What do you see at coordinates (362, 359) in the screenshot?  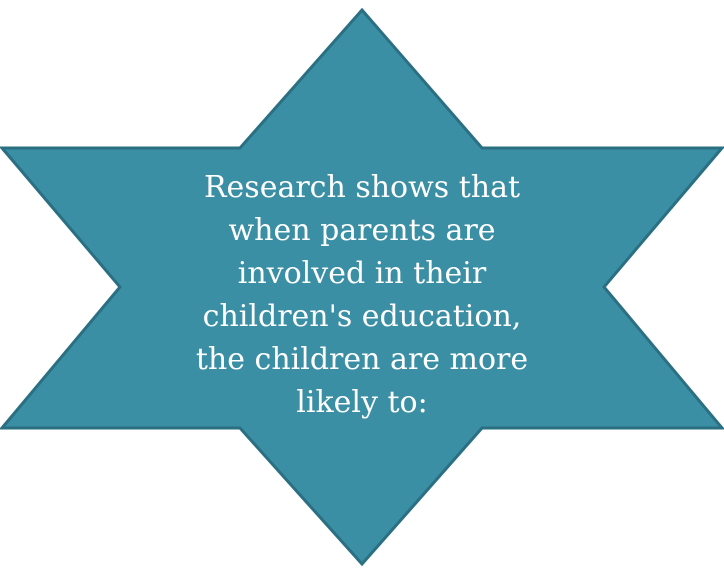 I see `caption-line-5: the children are more` at bounding box center [362, 359].